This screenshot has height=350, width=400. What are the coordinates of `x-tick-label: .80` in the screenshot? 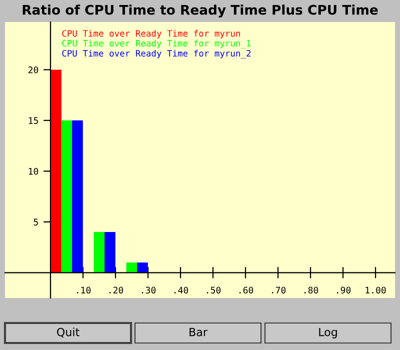 It's located at (311, 290).